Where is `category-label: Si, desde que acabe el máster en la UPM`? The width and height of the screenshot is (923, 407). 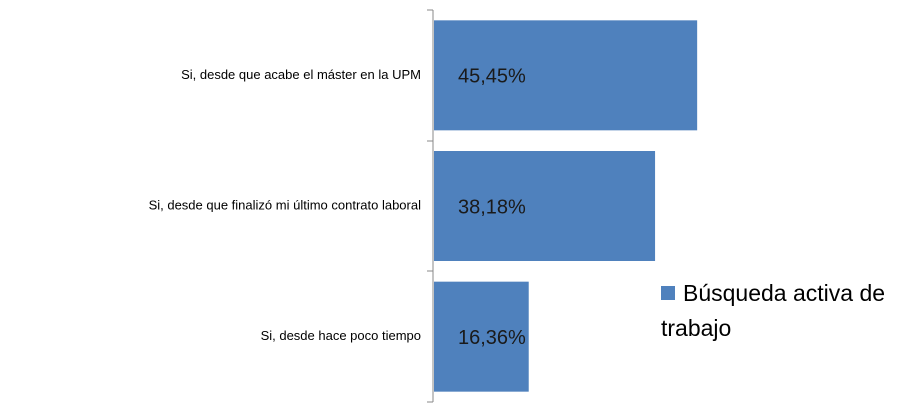 category-label: Si, desde que acabe el máster en la UPM is located at coordinates (301, 74).